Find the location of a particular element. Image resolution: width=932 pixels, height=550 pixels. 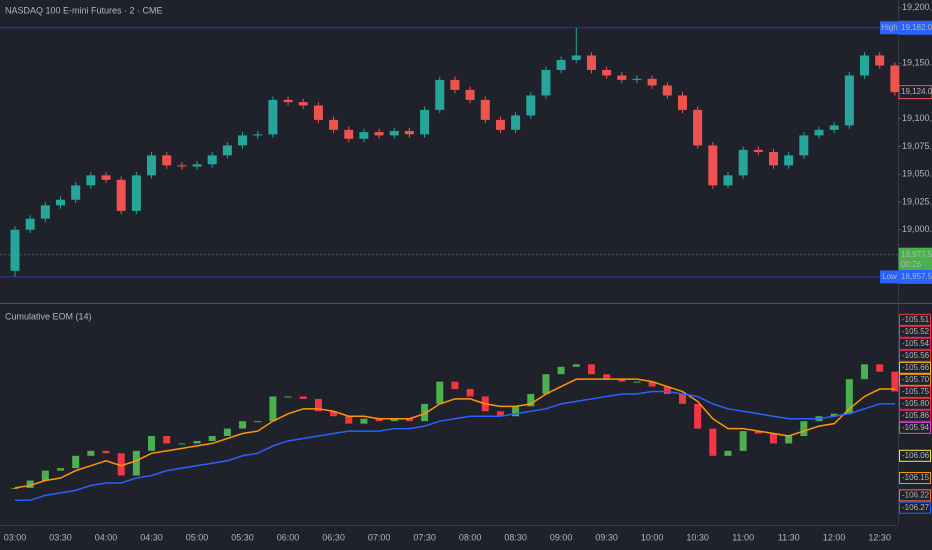

x-tick-label: 08:00 is located at coordinates (470, 537).